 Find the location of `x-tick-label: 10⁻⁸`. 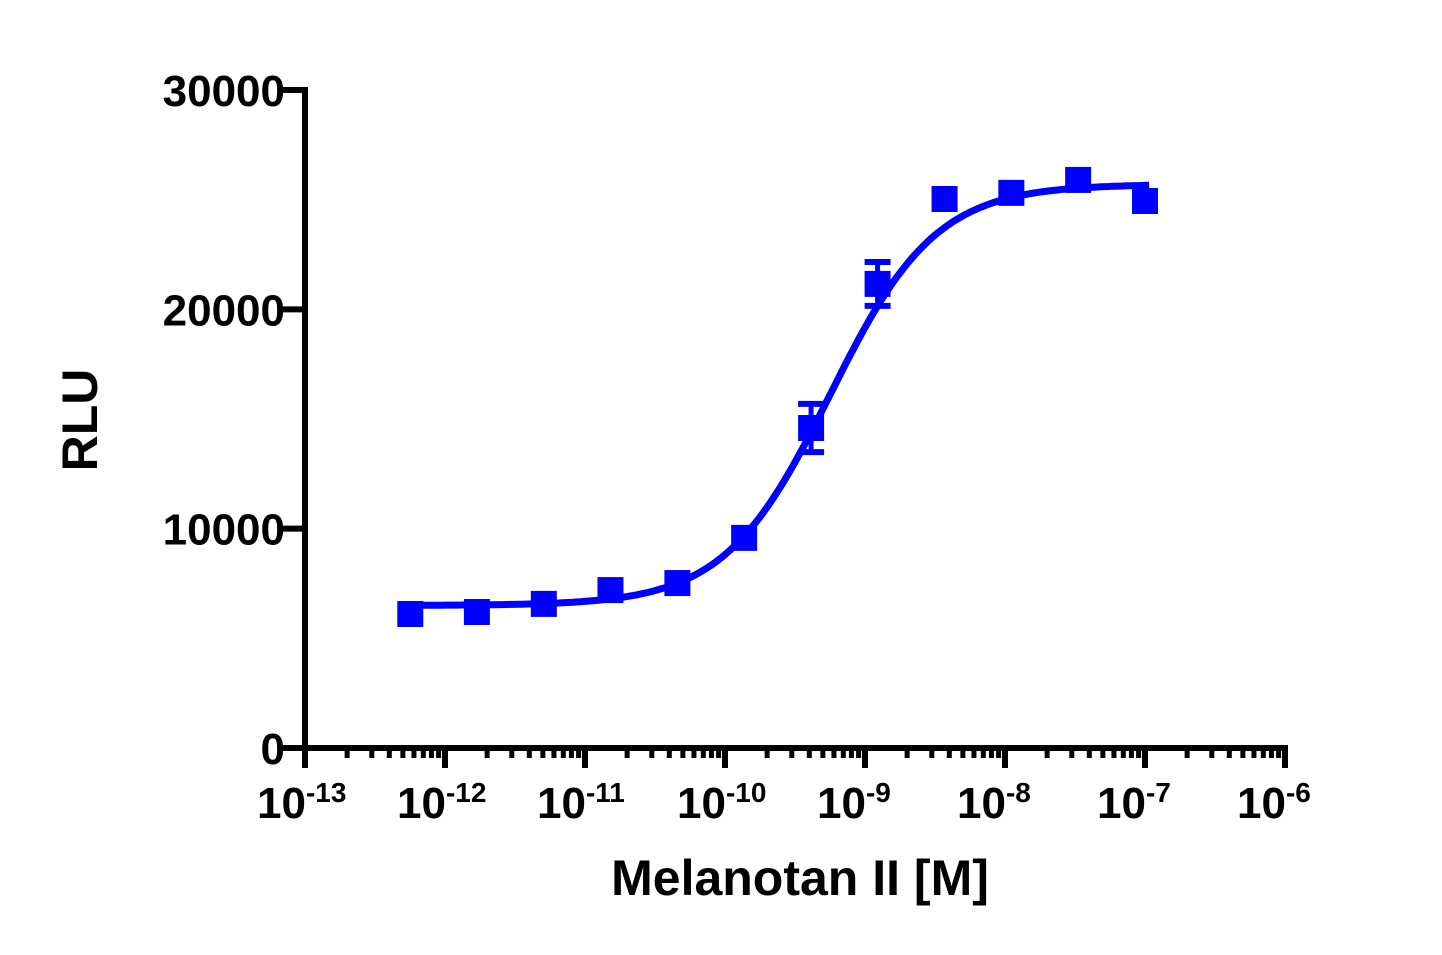

x-tick-label: 10⁻⁸ is located at coordinates (994, 802).